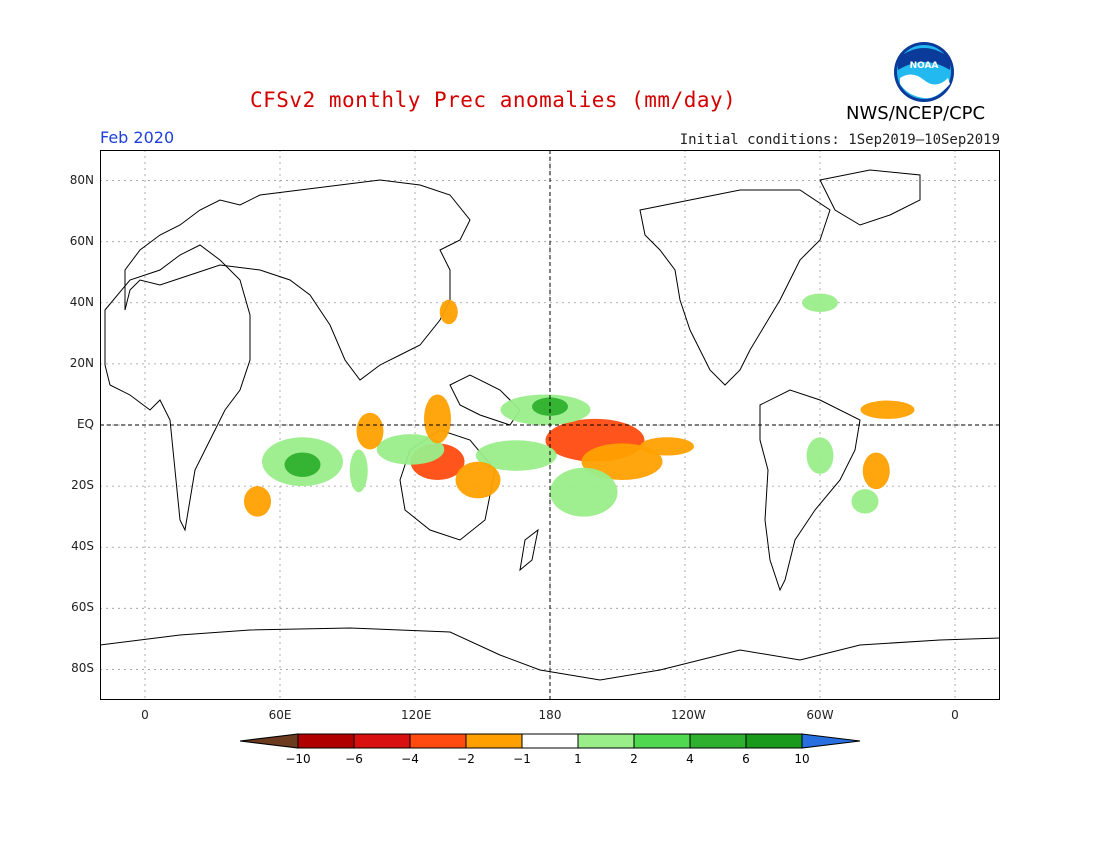  I want to click on eurasia-coast, so click(297, 280).